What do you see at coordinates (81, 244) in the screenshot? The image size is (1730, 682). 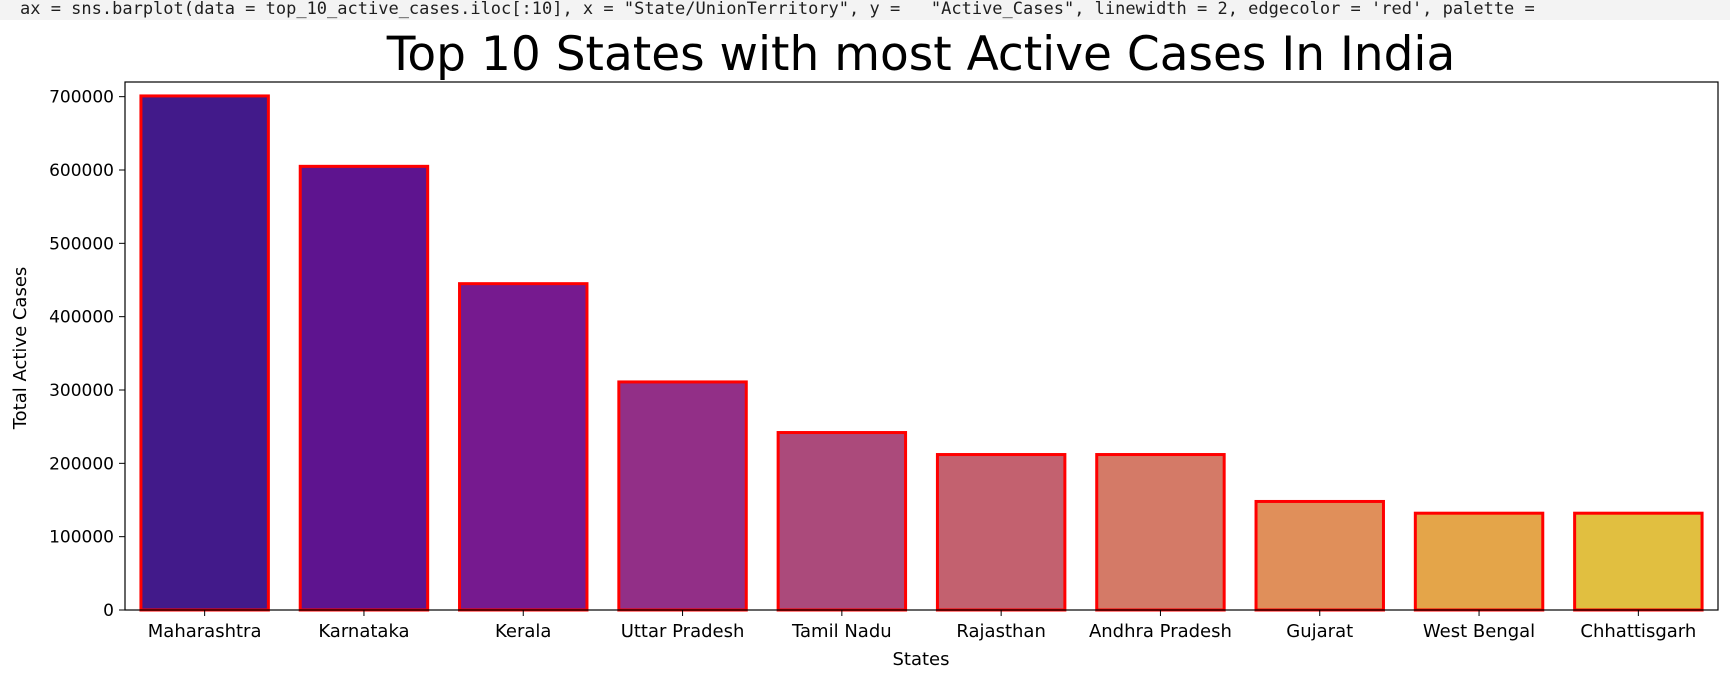 I see `y-tick-label: 500000` at bounding box center [81, 244].